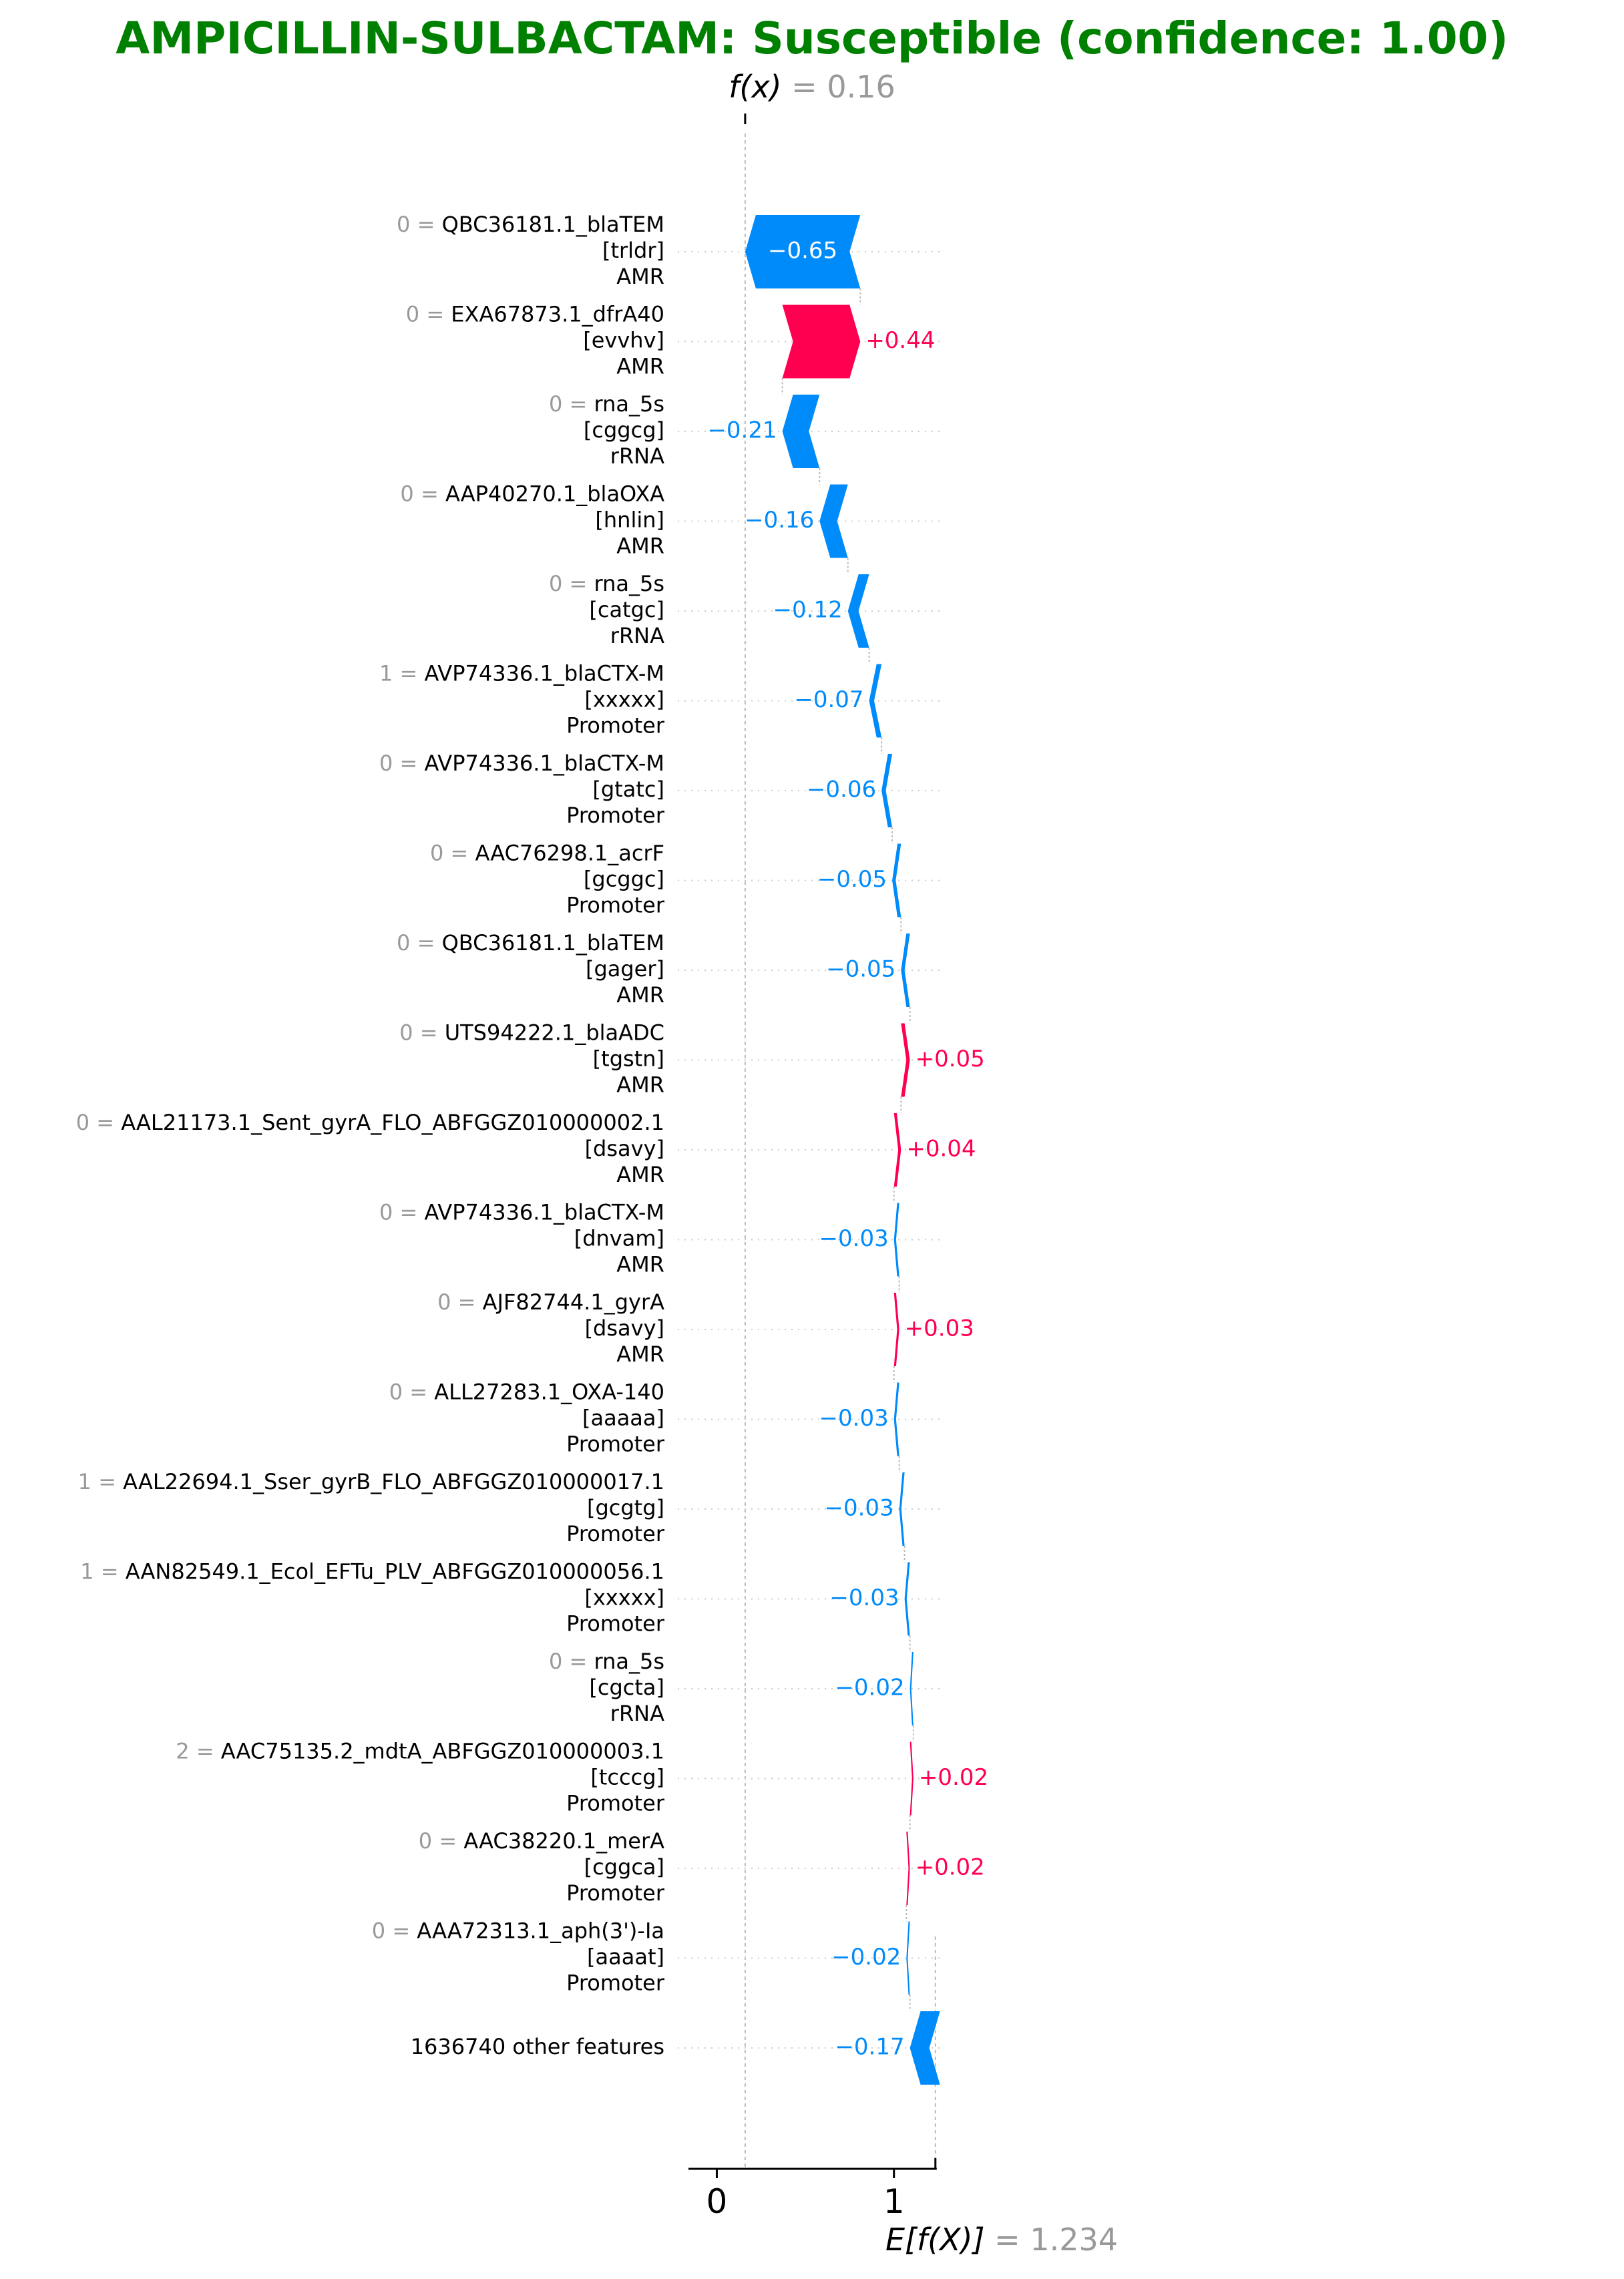 The width and height of the screenshot is (1624, 2279). What do you see at coordinates (569, 853) in the screenshot?
I see `feature-name: AAC76298.1_acrF` at bounding box center [569, 853].